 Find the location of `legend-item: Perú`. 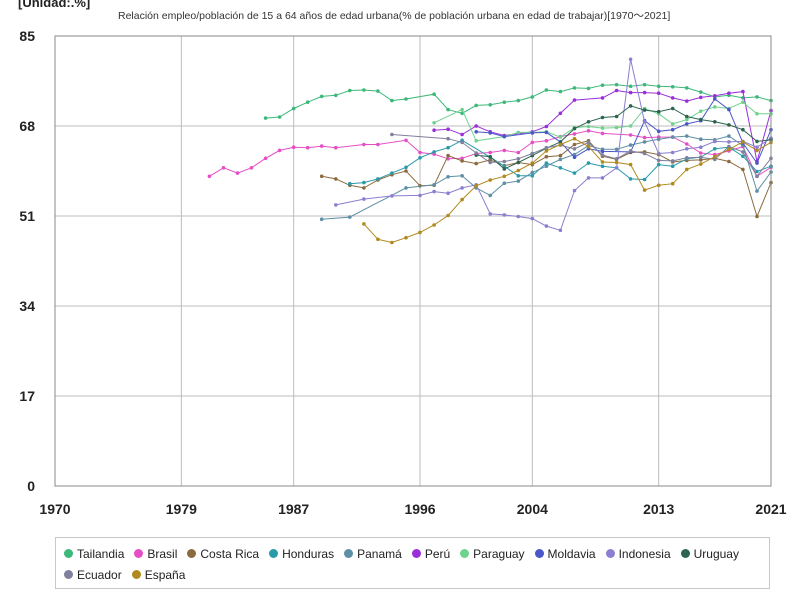

legend-item: Perú is located at coordinates (431, 553).